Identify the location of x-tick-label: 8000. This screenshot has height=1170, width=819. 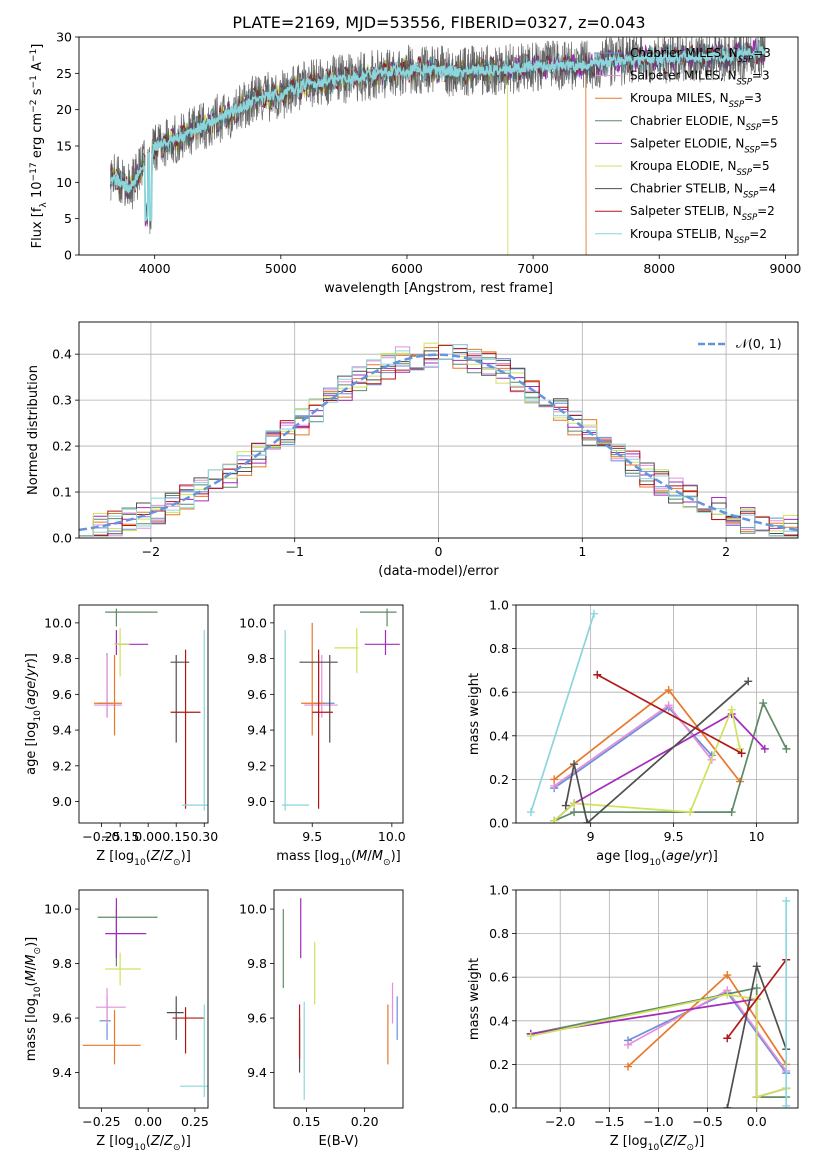
(659, 268).